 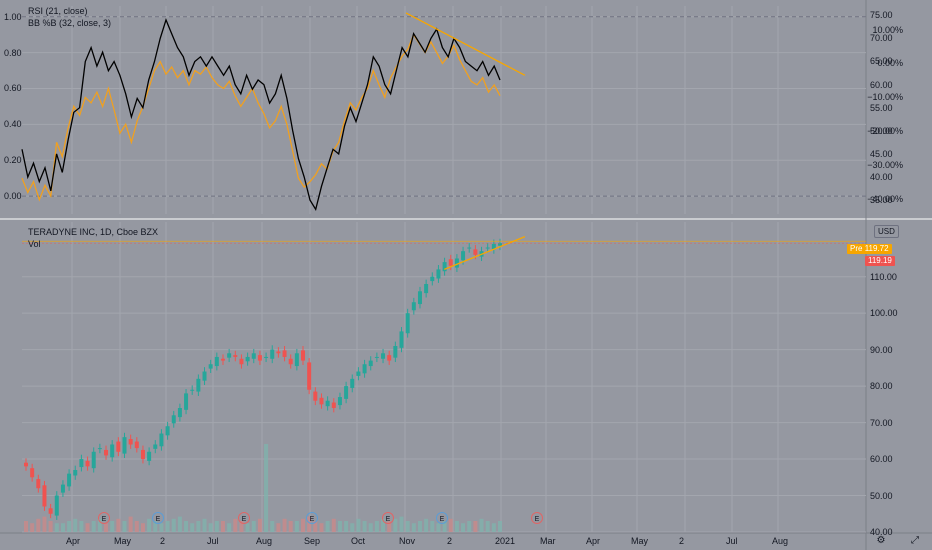 I want to click on x-axis-label: 2, so click(x=450, y=541).